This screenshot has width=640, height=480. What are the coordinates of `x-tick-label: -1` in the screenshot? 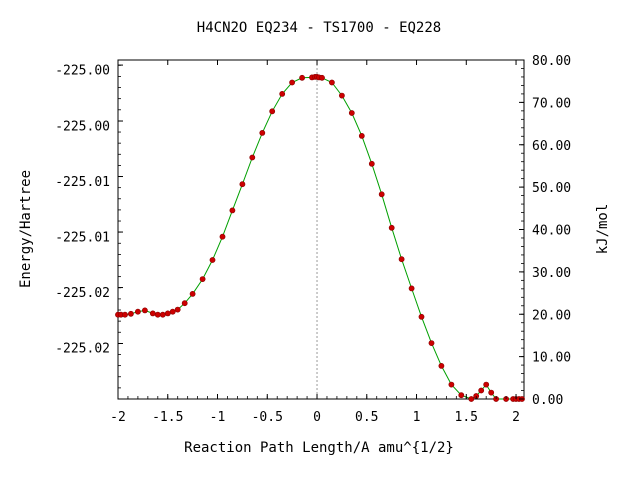 It's located at (218, 417).